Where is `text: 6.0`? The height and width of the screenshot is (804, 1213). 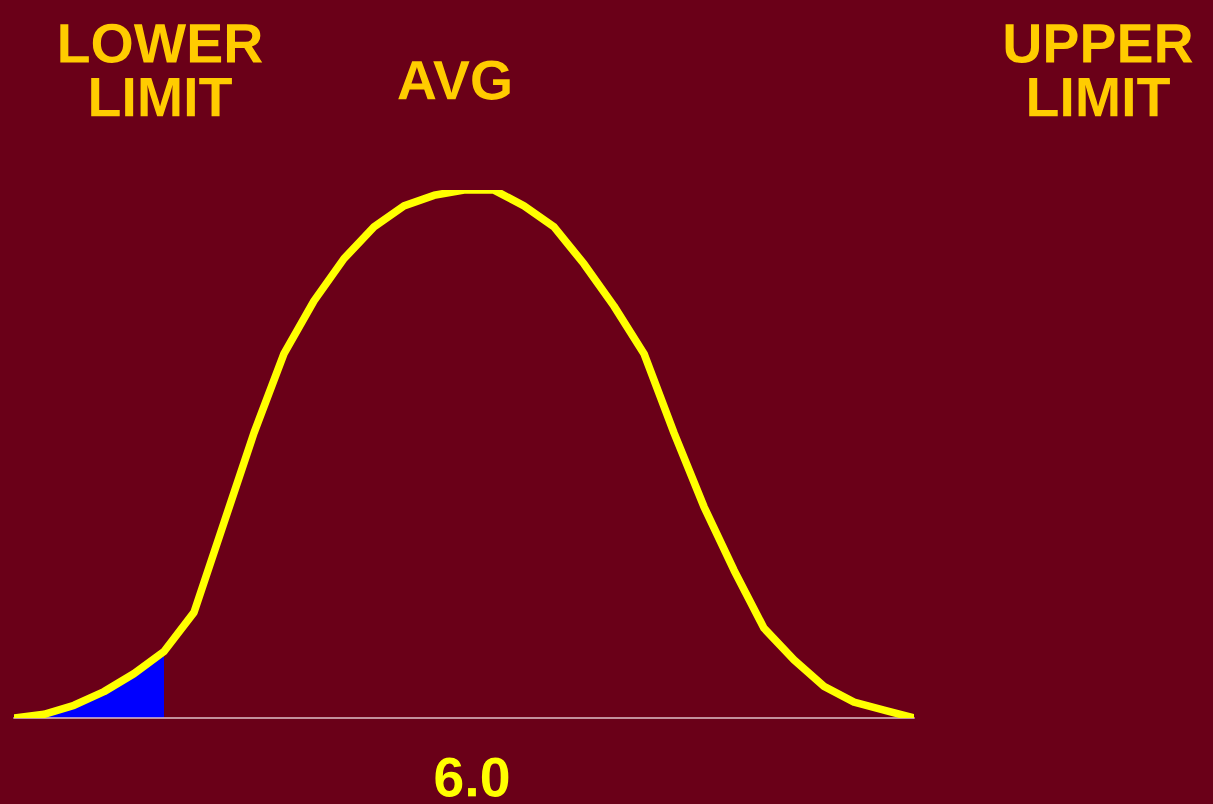 text: 6.0 is located at coordinates (472, 777).